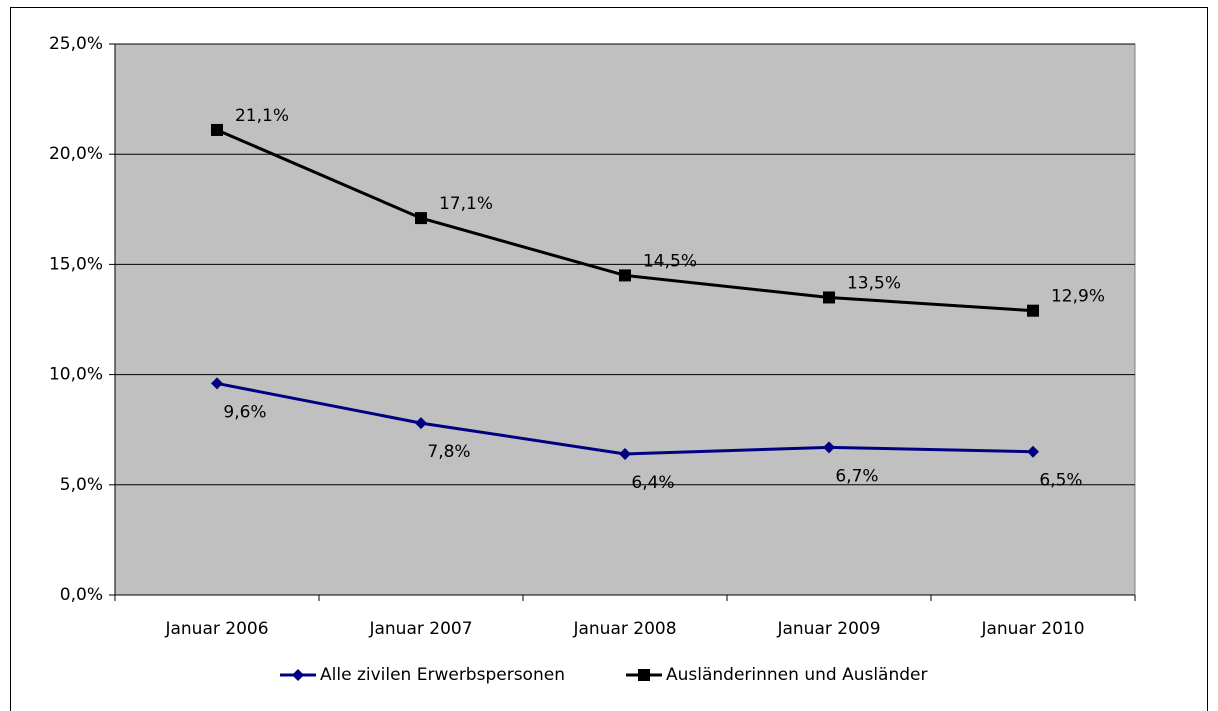  Describe the element at coordinates (76, 375) in the screenshot. I see `y-tick-label: 10,0%` at that location.